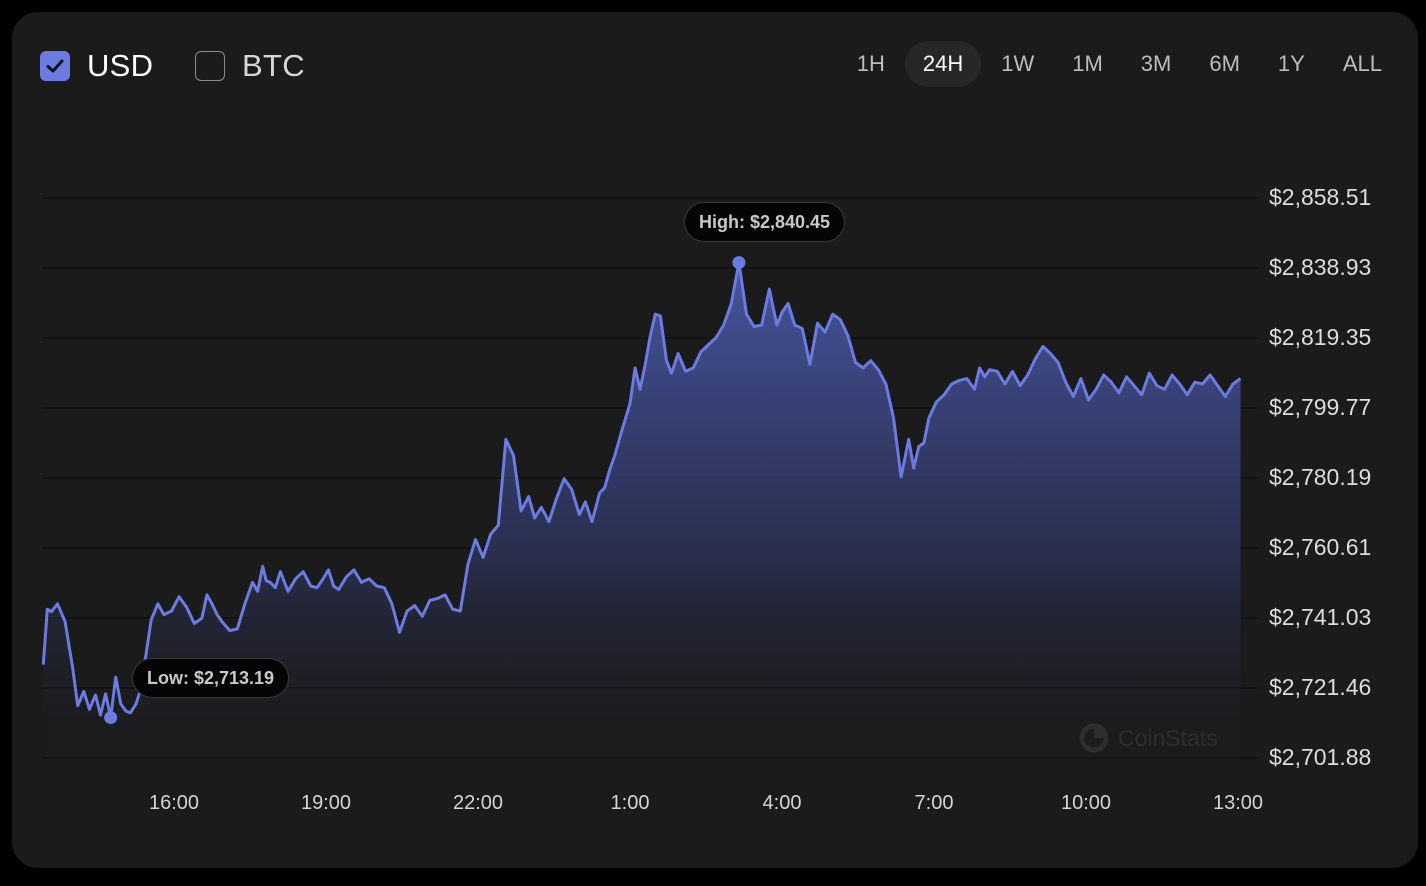 This screenshot has height=886, width=1426. I want to click on high-marker, so click(739, 263).